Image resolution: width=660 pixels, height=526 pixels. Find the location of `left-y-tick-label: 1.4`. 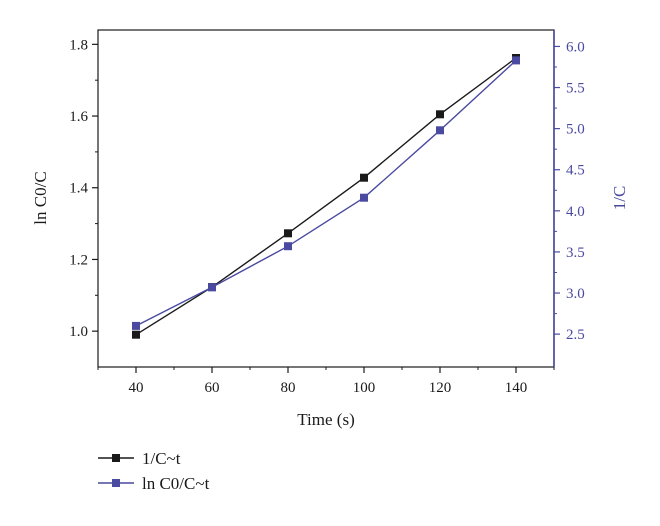

left-y-tick-label: 1.4 is located at coordinates (78, 189).